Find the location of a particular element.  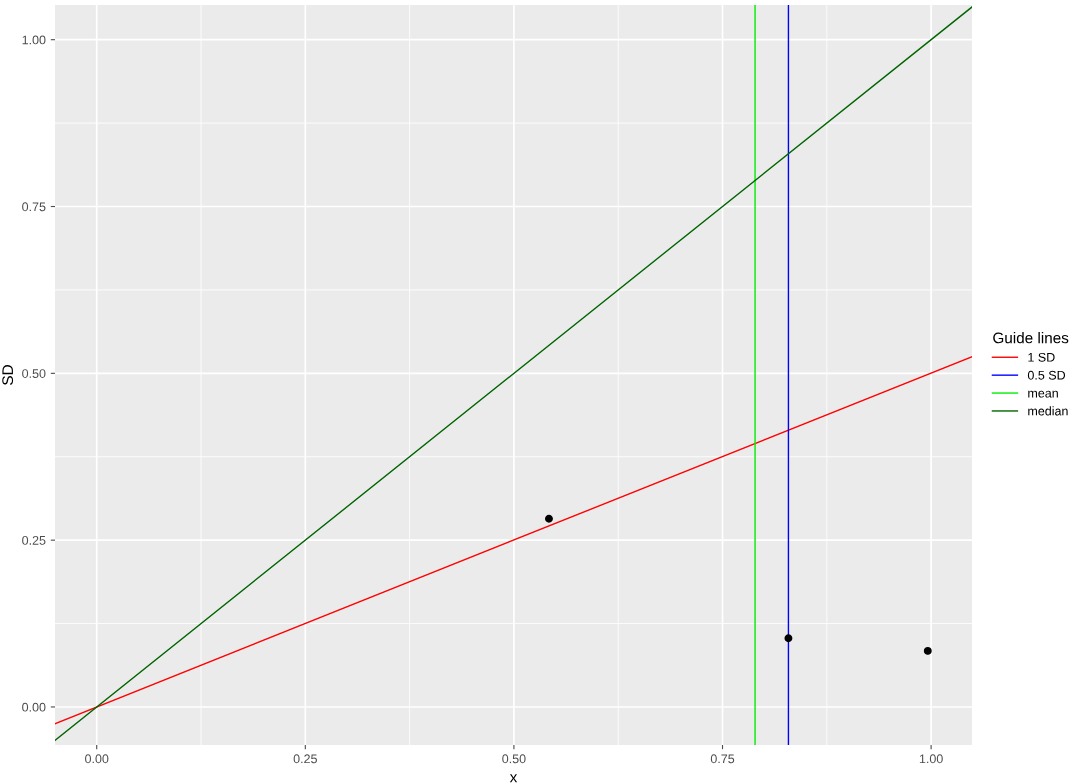

y-tick-label: 0.50 is located at coordinates (34, 373).